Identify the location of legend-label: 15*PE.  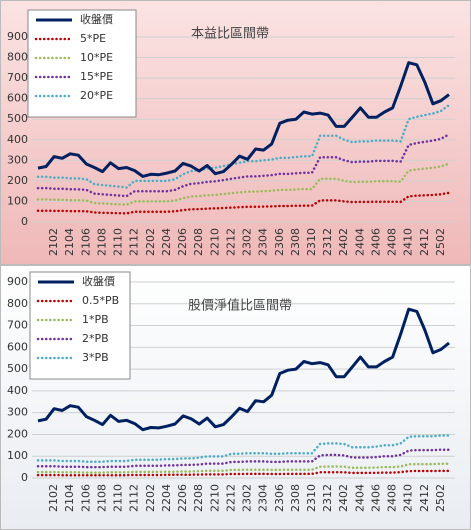
(96, 76).